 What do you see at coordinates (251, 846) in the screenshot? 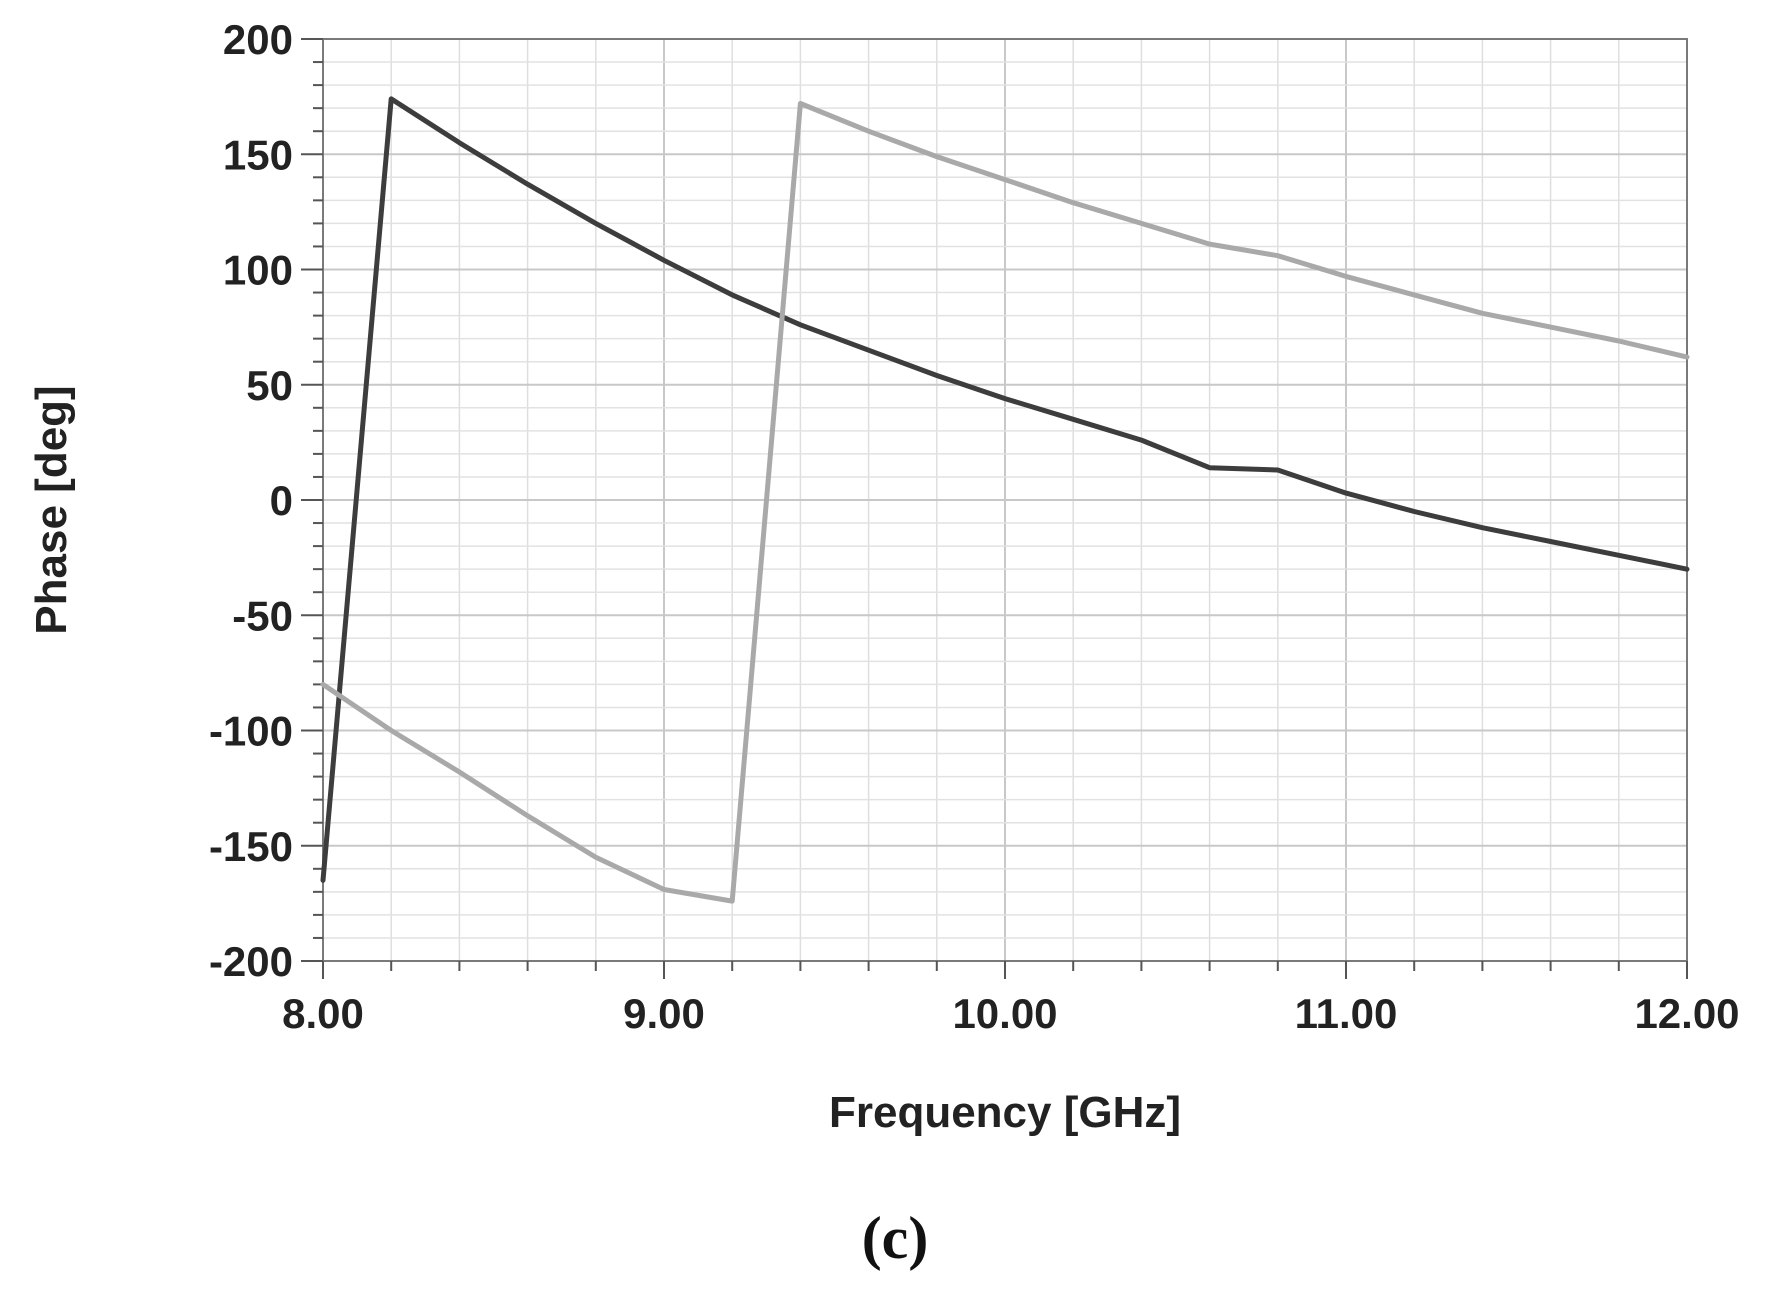
I see `y-tick-label: -150` at bounding box center [251, 846].